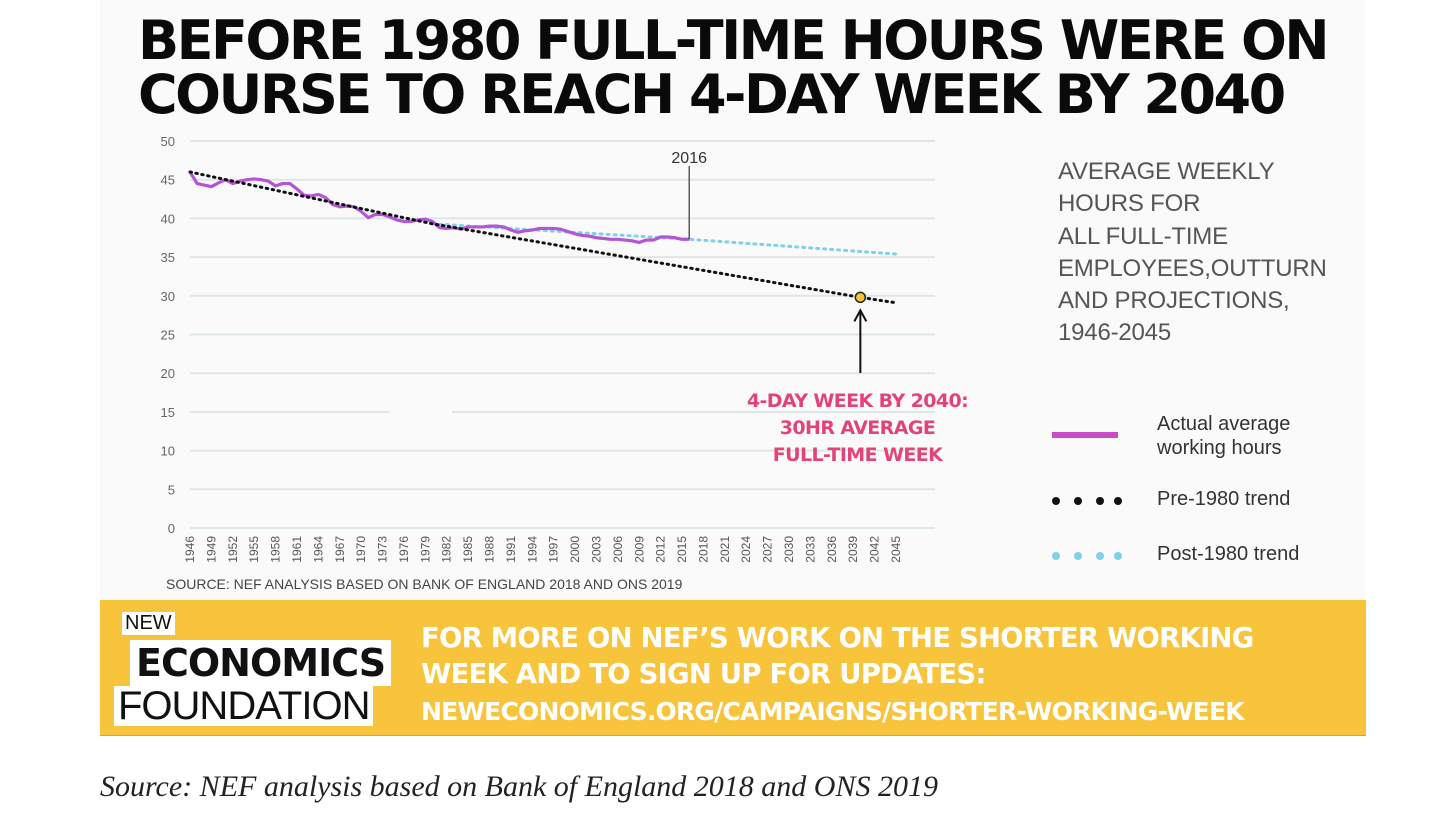 The width and height of the screenshot is (1456, 831). Describe the element at coordinates (168, 218) in the screenshot. I see `y-tick-label: 40` at that location.